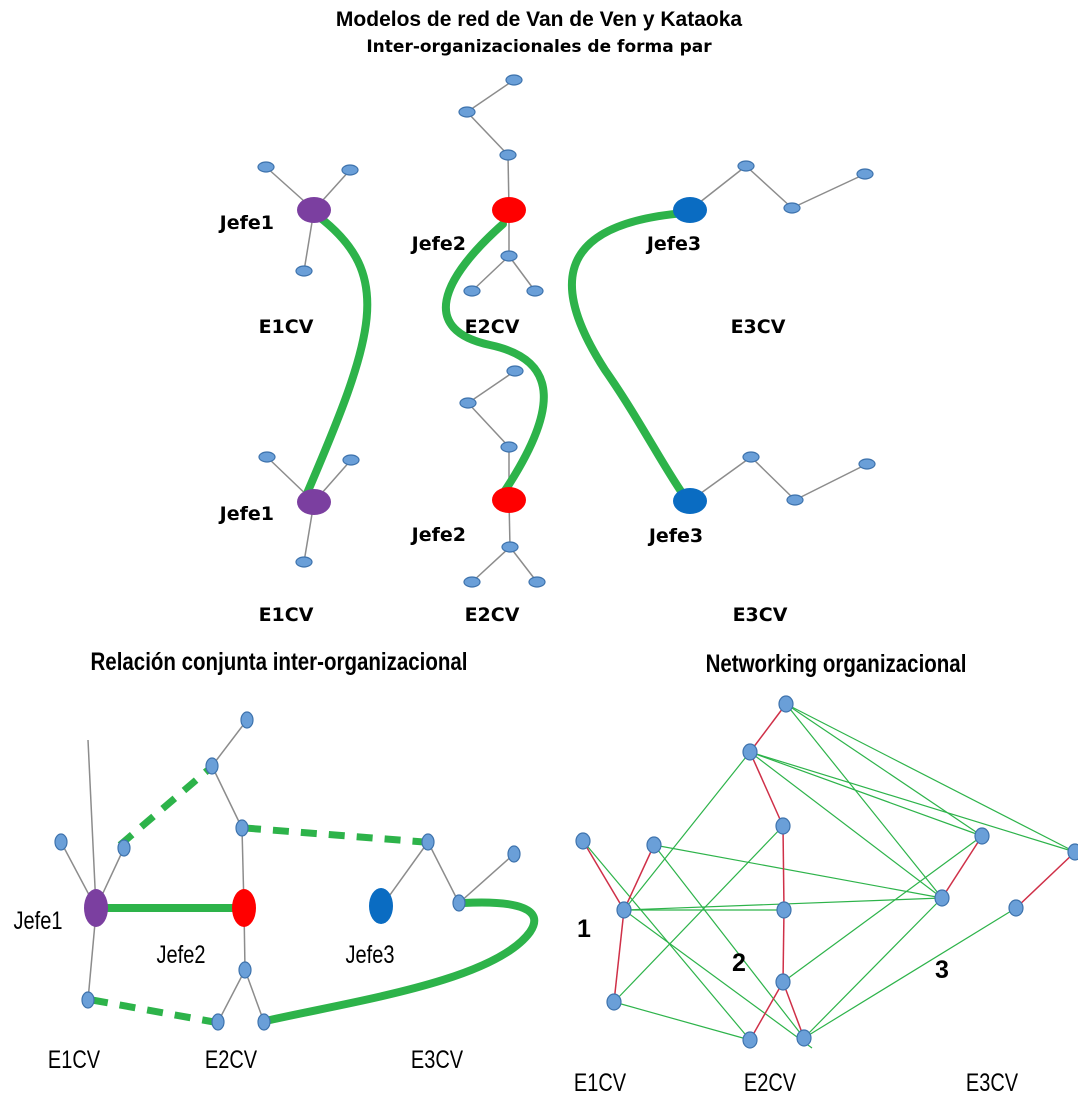 This screenshot has width=1078, height=1099. Describe the element at coordinates (244, 908) in the screenshot. I see `left-jefe2-node` at that location.